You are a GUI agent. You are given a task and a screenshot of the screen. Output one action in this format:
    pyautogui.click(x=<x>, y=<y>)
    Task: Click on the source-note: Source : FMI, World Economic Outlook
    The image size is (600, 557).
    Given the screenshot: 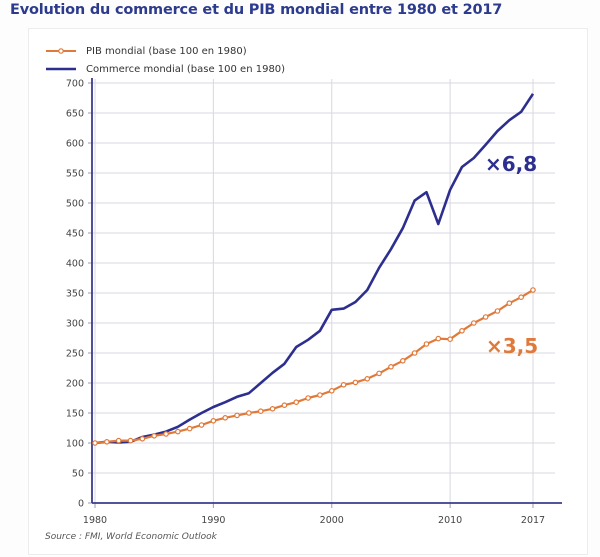 What is the action you would take?
    pyautogui.click(x=131, y=537)
    